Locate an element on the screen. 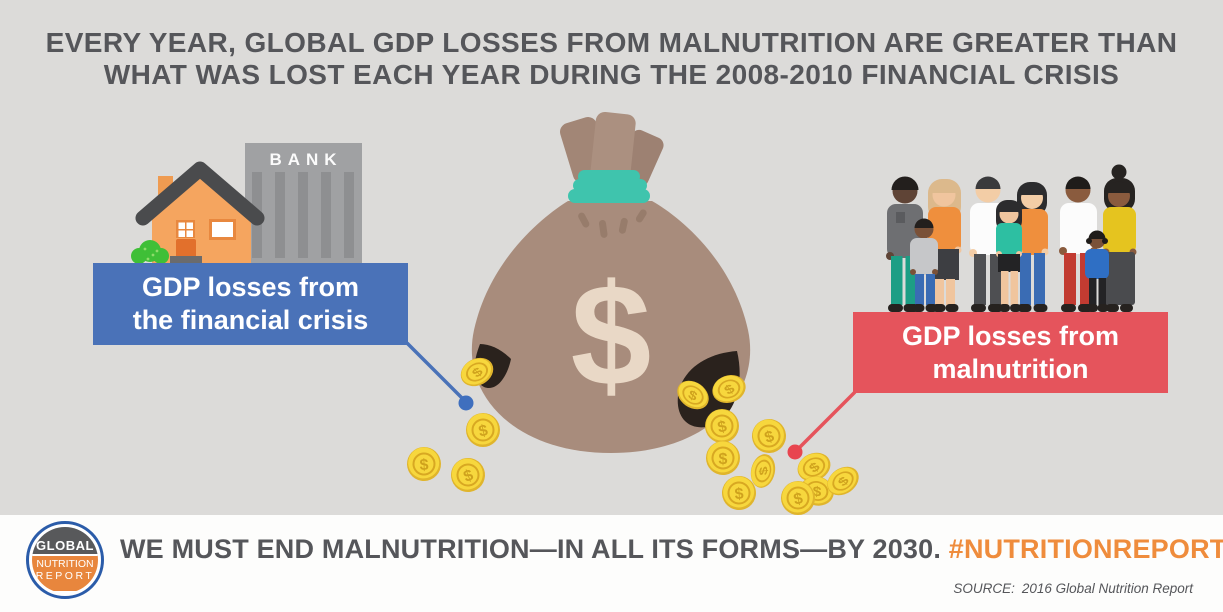 The height and width of the screenshot is (612, 1223). source-text: 2016 Global Nutrition Report is located at coordinates (1107, 588).